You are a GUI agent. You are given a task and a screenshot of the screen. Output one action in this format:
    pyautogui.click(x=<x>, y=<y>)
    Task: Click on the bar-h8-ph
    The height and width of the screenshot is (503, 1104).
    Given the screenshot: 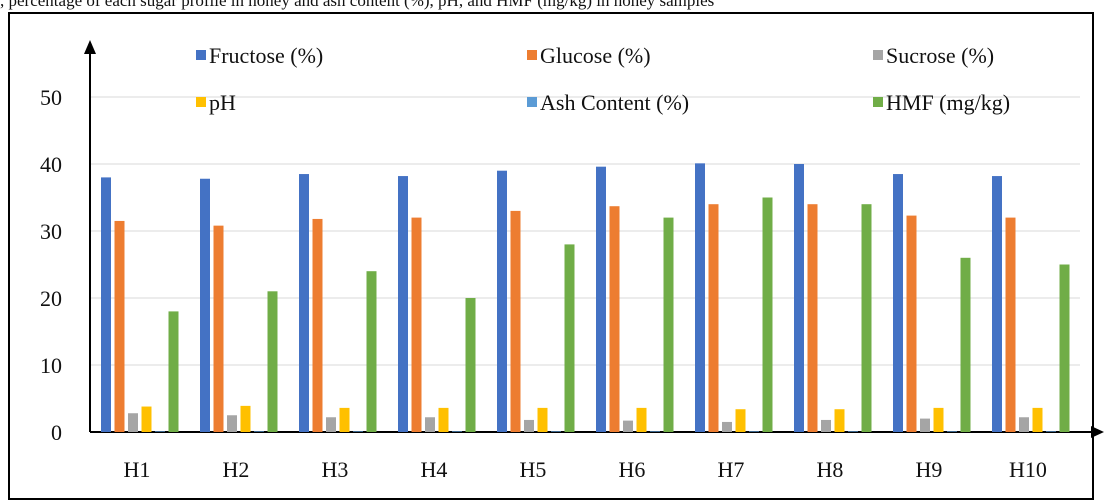 What is the action you would take?
    pyautogui.click(x=839, y=420)
    